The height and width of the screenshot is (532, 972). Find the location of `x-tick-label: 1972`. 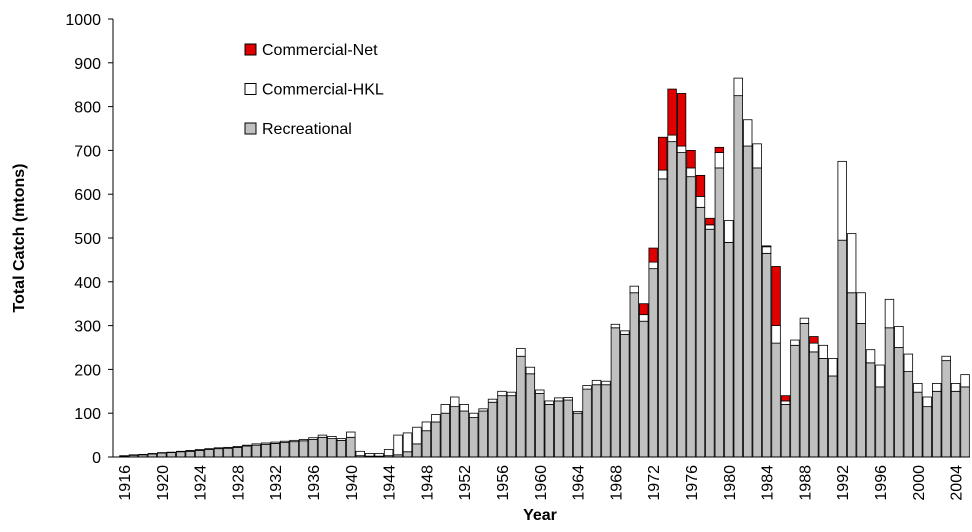

x-tick-label: 1972 is located at coordinates (654, 483).